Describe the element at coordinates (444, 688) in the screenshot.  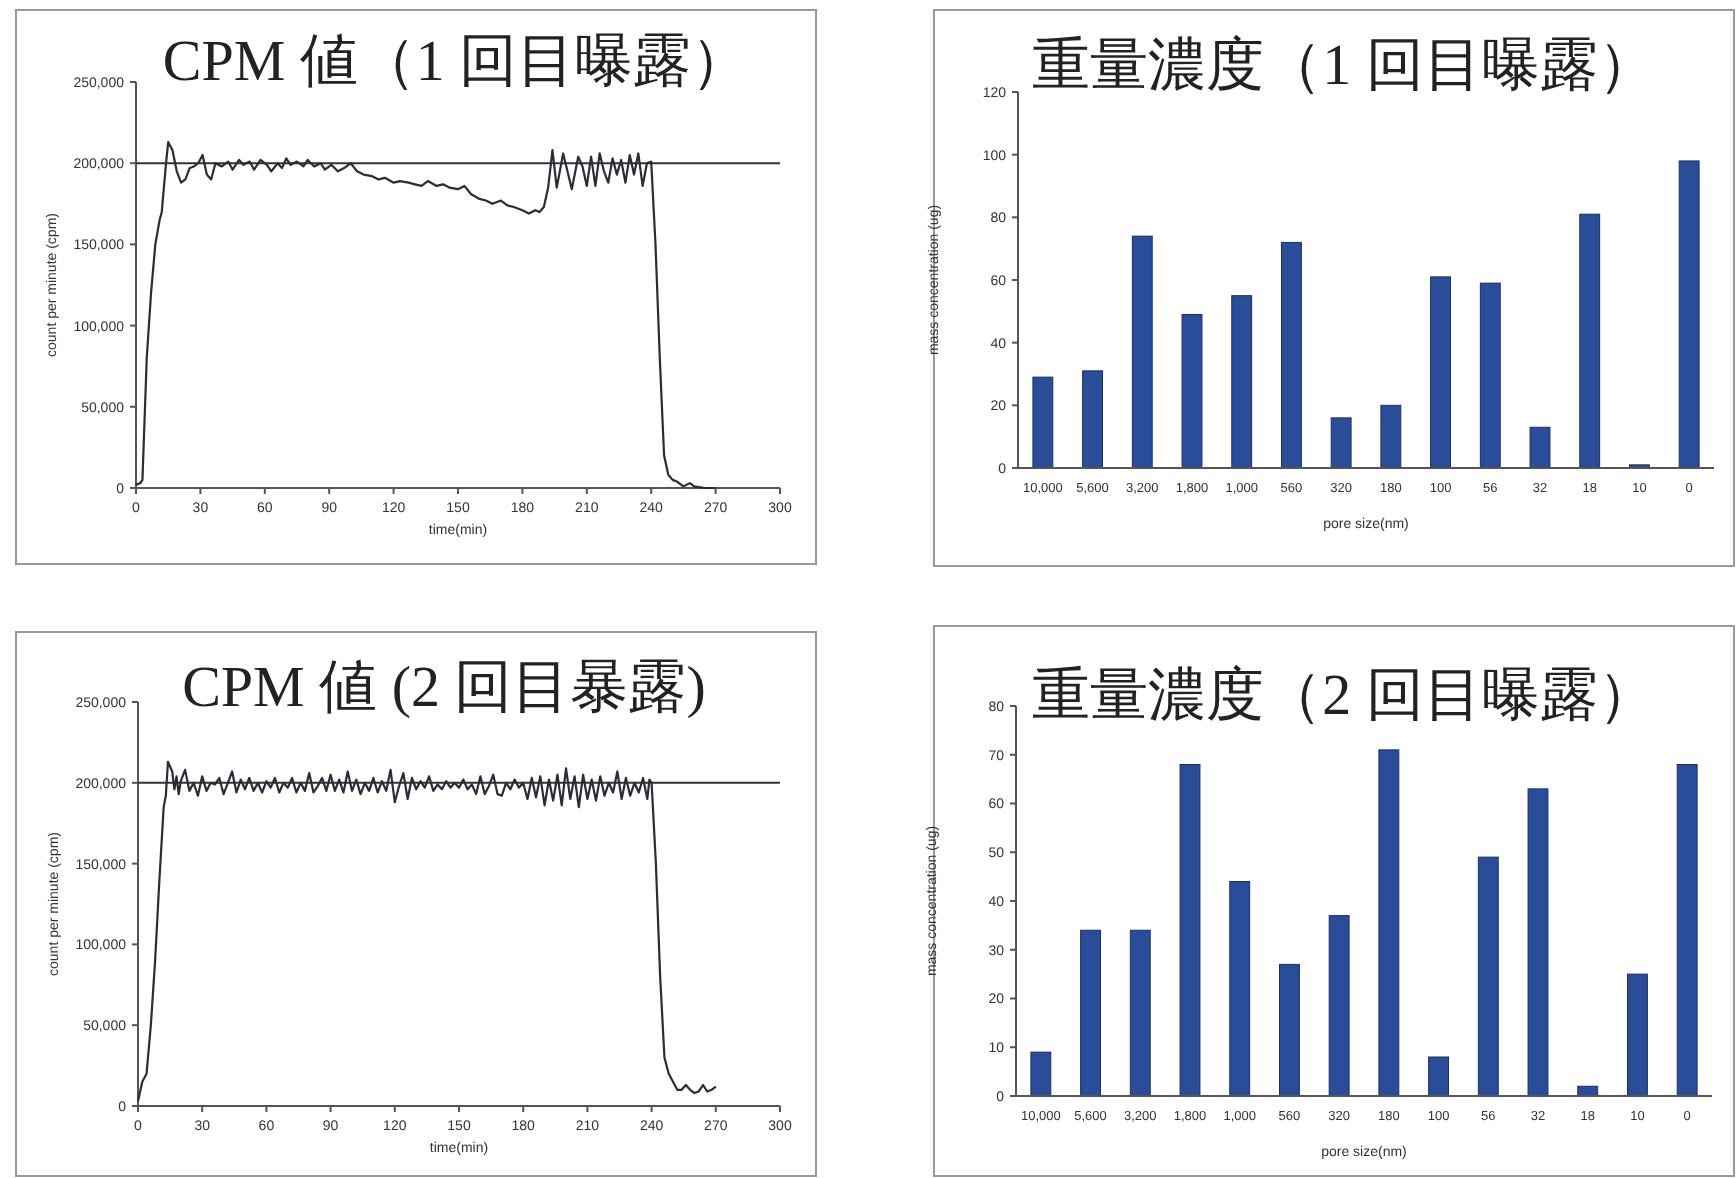
I see `chart-title: CPM 値 (2 回目暴露)` at that location.